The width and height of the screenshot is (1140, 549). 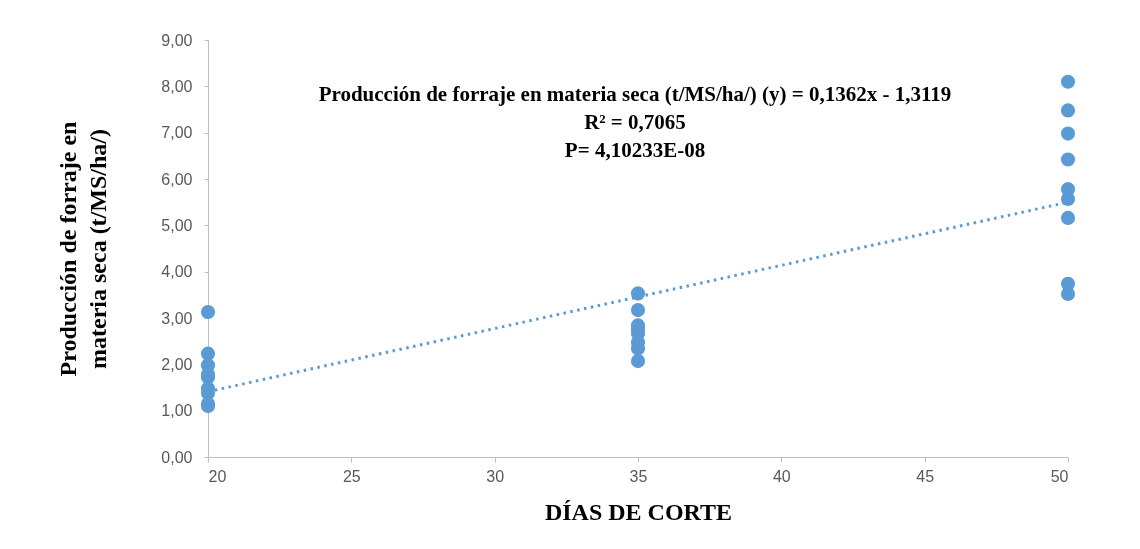 I want to click on y-tick-label: 7,00, so click(x=177, y=133).